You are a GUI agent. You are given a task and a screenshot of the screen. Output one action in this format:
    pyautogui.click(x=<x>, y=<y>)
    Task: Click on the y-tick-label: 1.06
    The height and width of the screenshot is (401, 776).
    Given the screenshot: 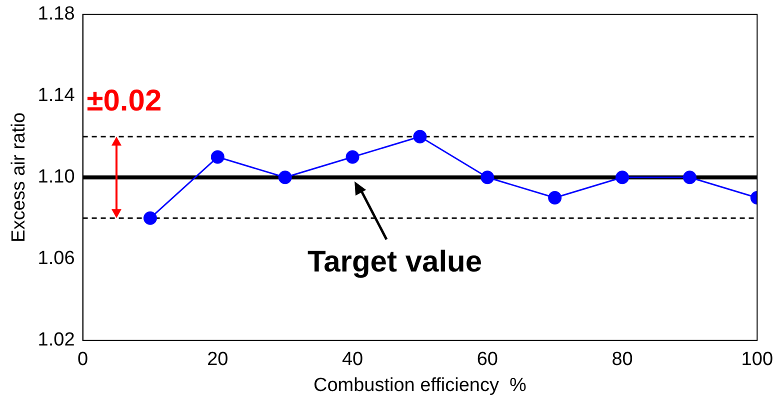 What is the action you would take?
    pyautogui.click(x=56, y=259)
    